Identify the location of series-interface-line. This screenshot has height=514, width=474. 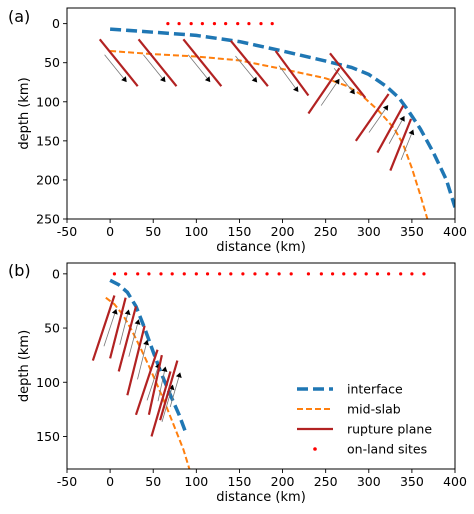
(148, 356).